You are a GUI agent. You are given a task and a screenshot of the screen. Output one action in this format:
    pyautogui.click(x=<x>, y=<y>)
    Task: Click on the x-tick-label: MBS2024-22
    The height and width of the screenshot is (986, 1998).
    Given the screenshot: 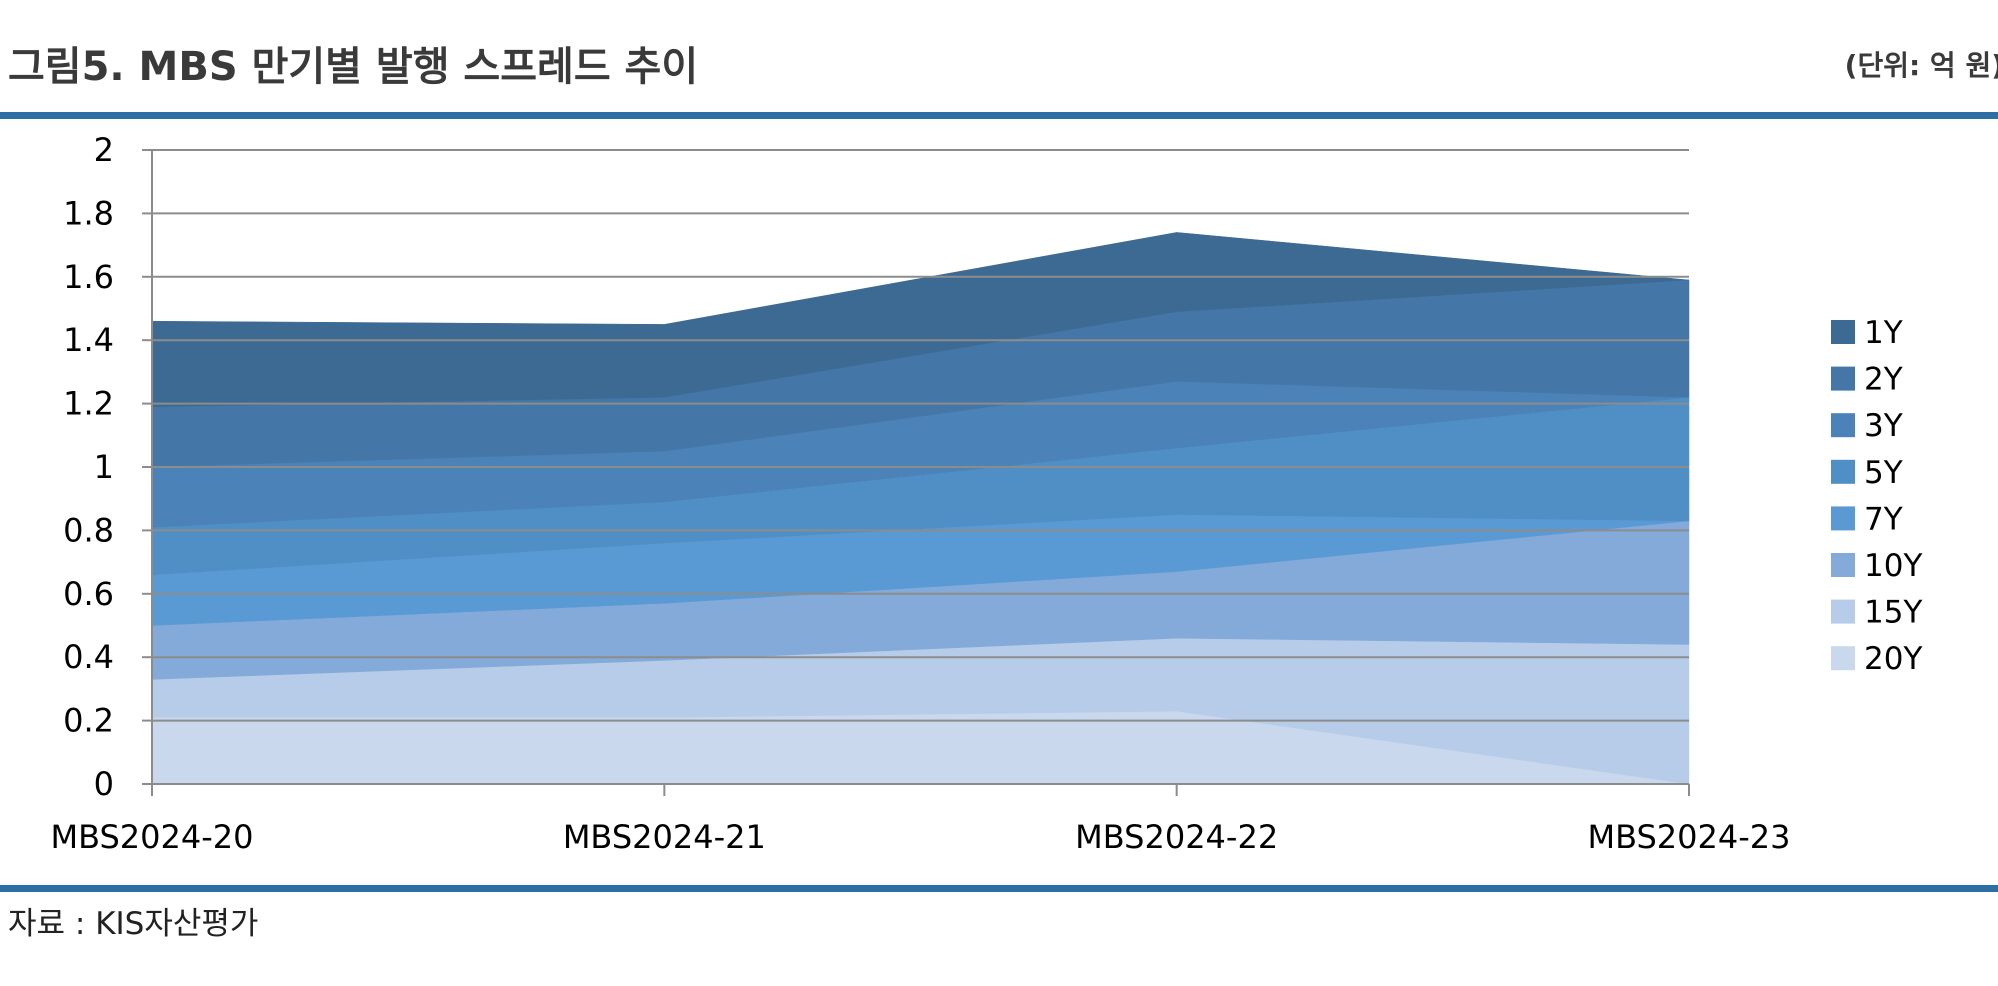 What is the action you would take?
    pyautogui.click(x=1176, y=837)
    